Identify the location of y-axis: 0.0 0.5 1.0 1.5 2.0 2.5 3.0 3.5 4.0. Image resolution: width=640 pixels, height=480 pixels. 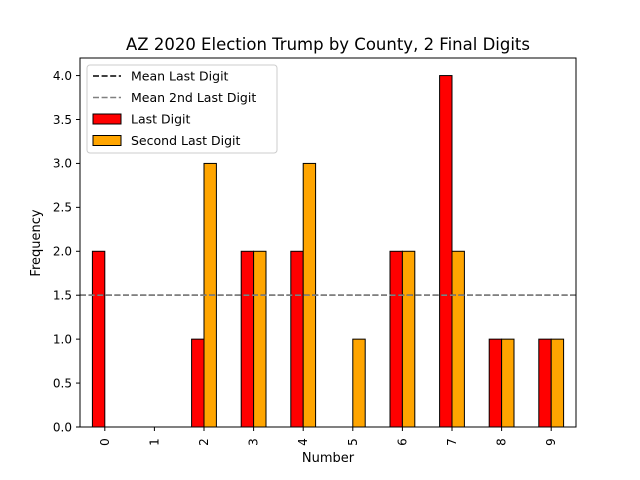
(66, 251).